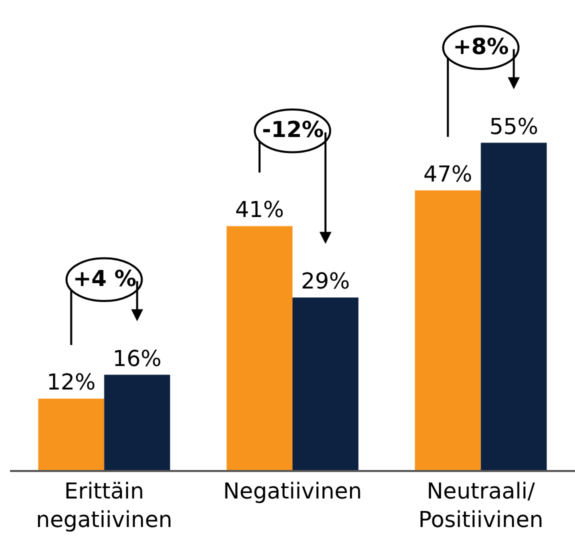  What do you see at coordinates (137, 359) in the screenshot?
I see `data-label: 16%` at bounding box center [137, 359].